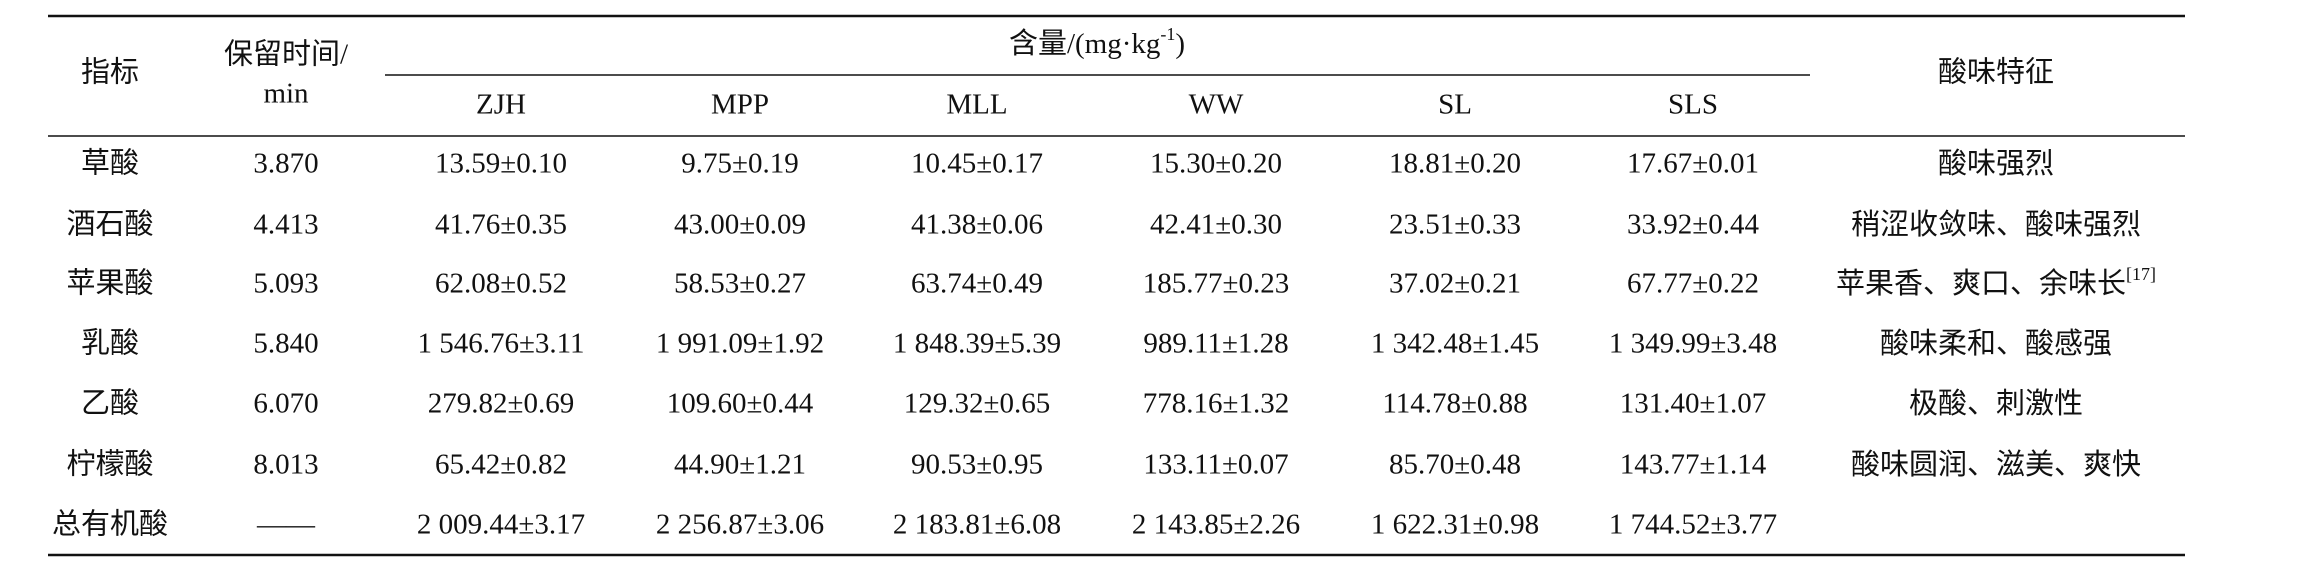 This screenshot has height=564, width=2305. Describe the element at coordinates (1455, 105) in the screenshot. I see `header-cell: SL` at that location.